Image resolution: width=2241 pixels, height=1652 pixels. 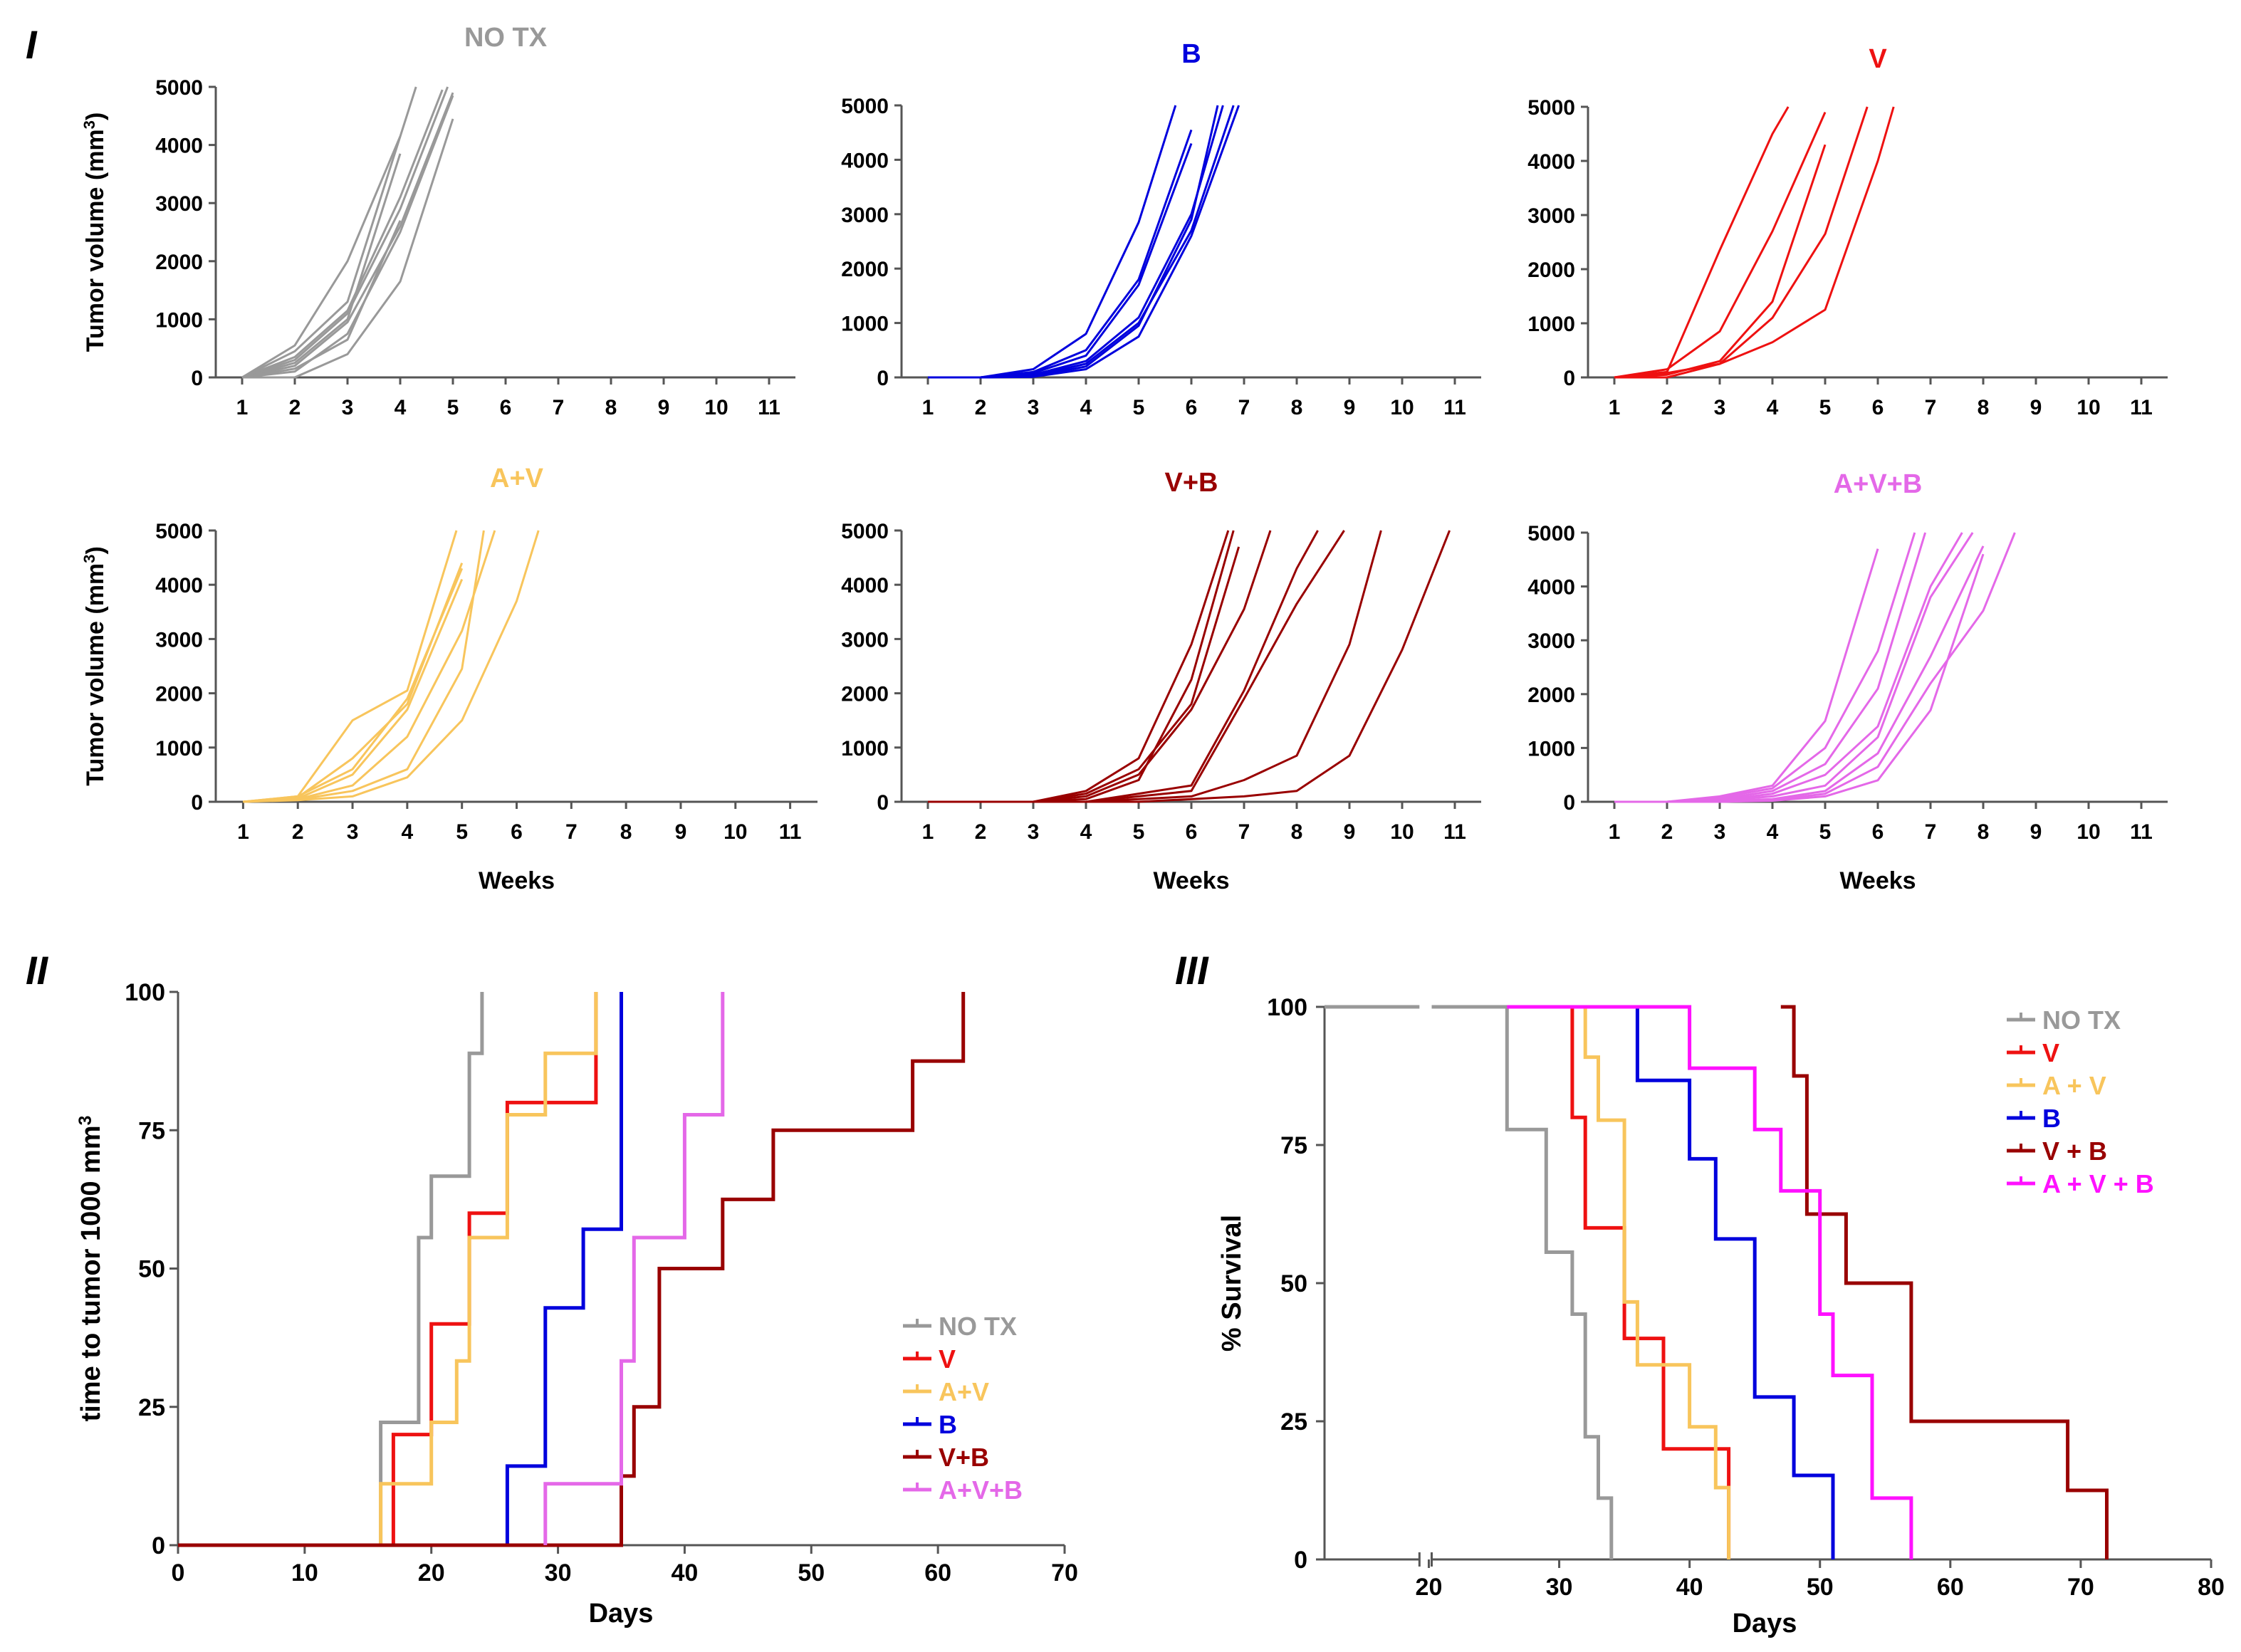 What do you see at coordinates (32, 44) in the screenshot?
I see `panel-label-I: I` at bounding box center [32, 44].